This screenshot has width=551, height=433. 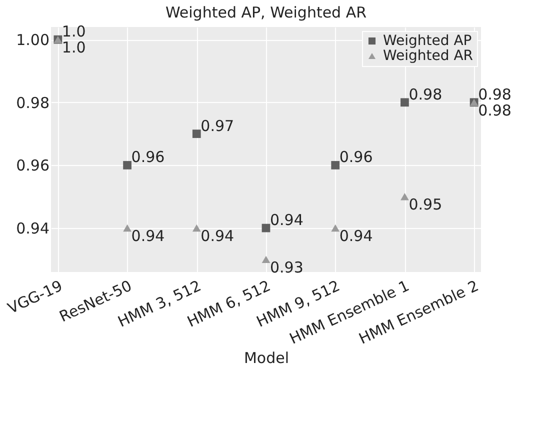 What do you see at coordinates (33, 229) in the screenshot?
I see `y-tick-label: 0.94` at bounding box center [33, 229].